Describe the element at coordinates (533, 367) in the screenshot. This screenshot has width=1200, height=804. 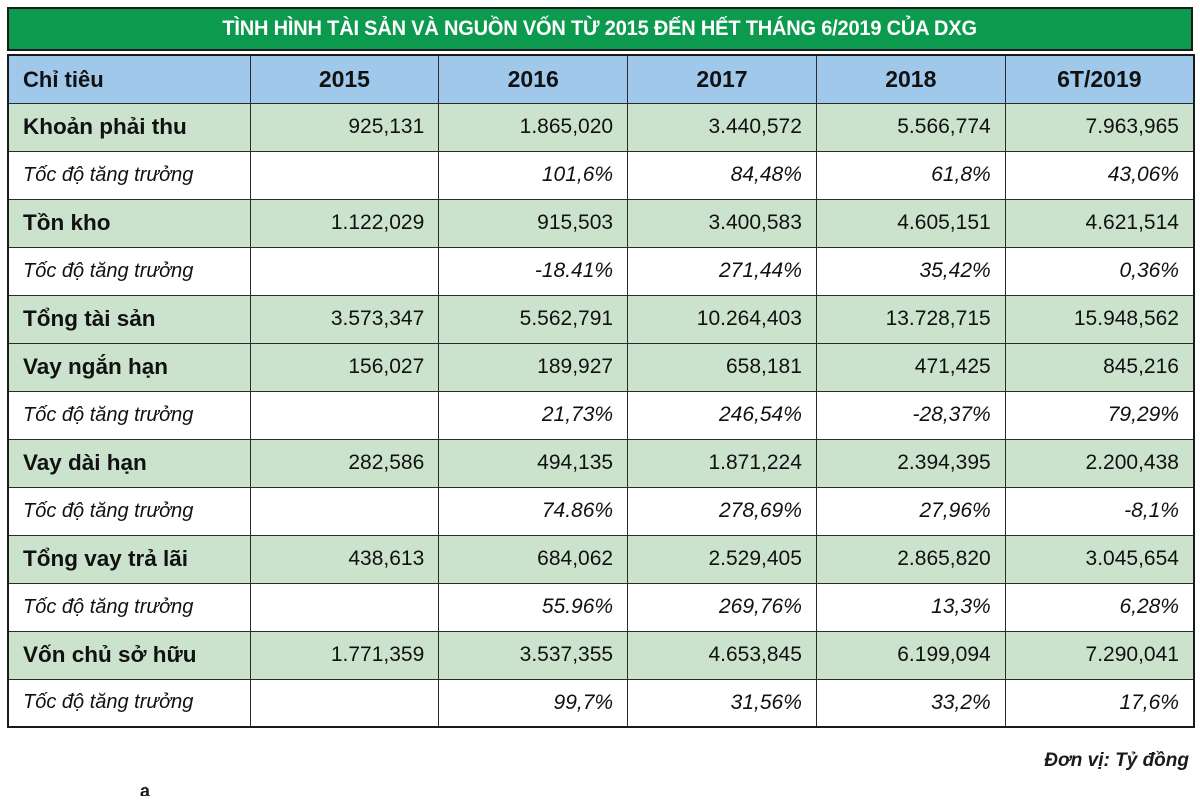
I see `cell-value: 189,927` at that location.